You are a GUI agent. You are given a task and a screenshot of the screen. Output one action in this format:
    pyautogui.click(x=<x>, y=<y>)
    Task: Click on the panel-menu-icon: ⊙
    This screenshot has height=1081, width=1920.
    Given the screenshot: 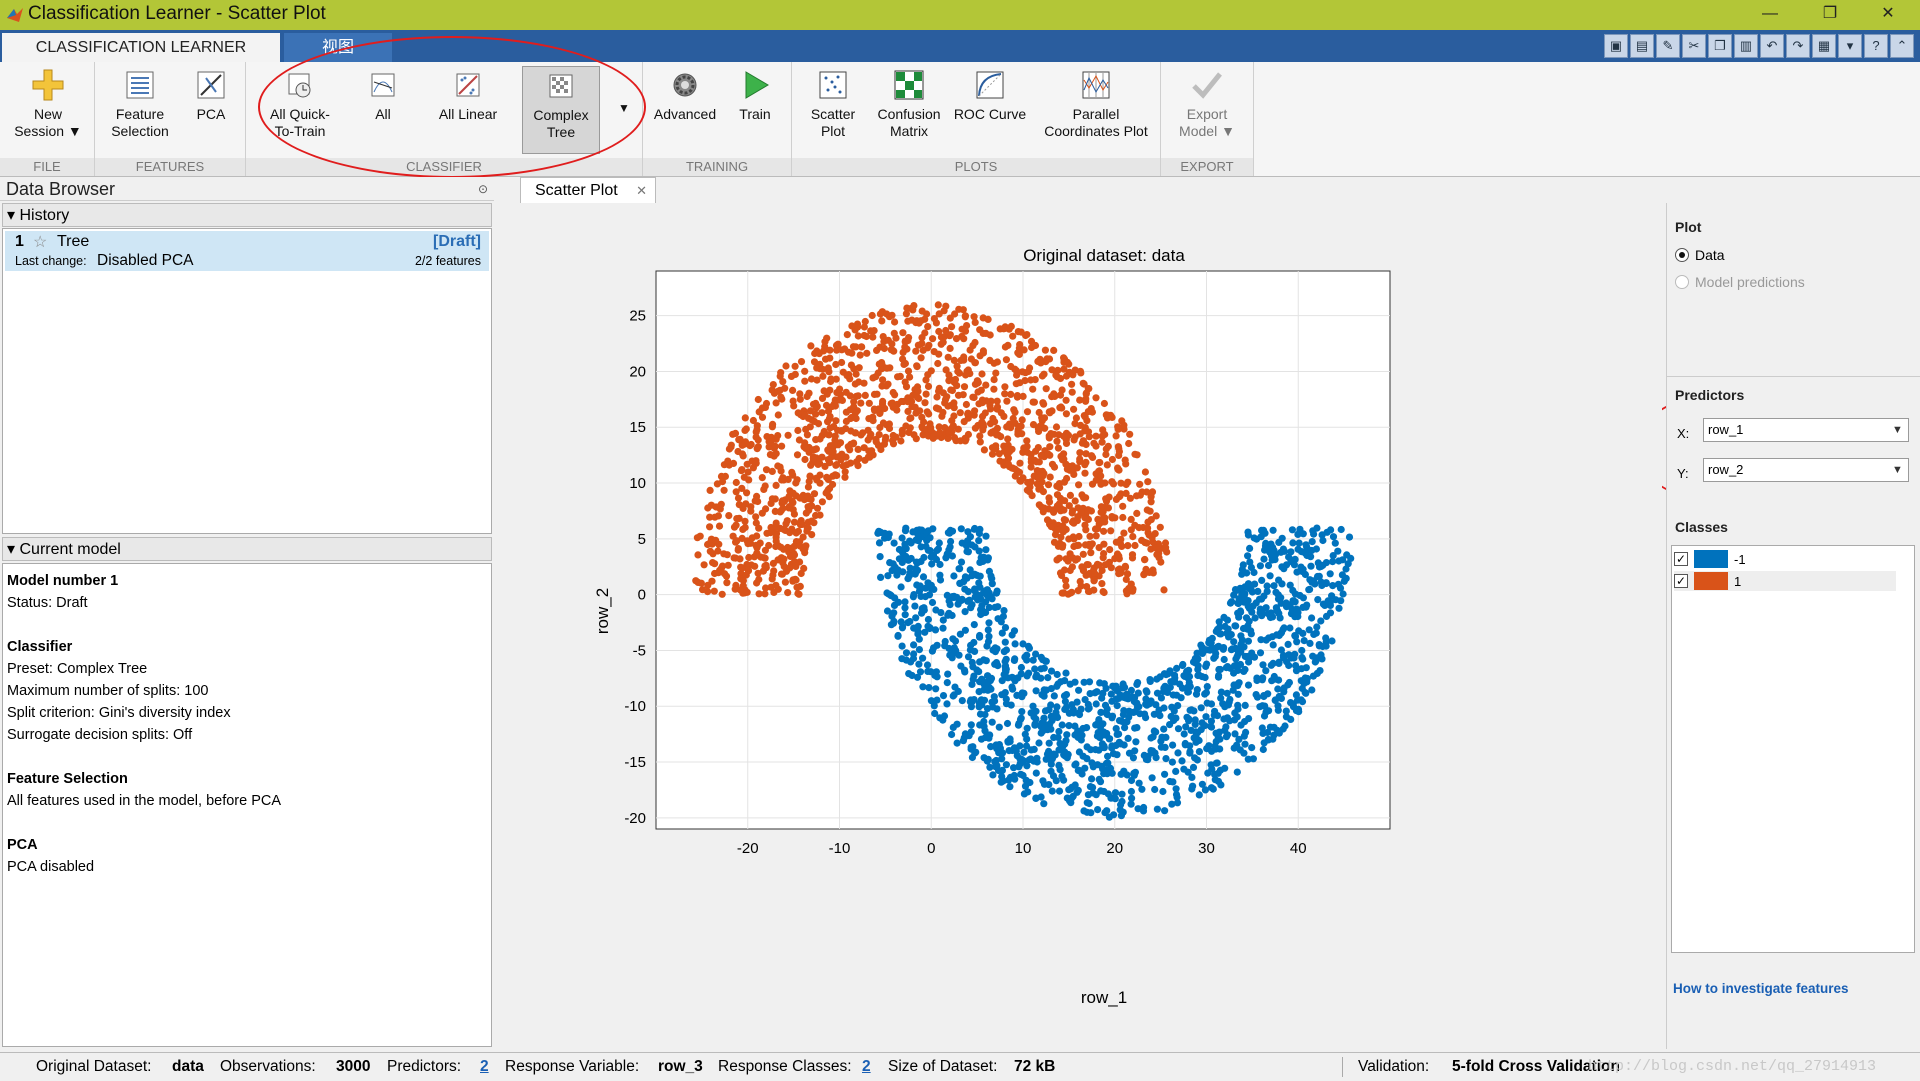 What is the action you would take?
    pyautogui.click(x=482, y=189)
    